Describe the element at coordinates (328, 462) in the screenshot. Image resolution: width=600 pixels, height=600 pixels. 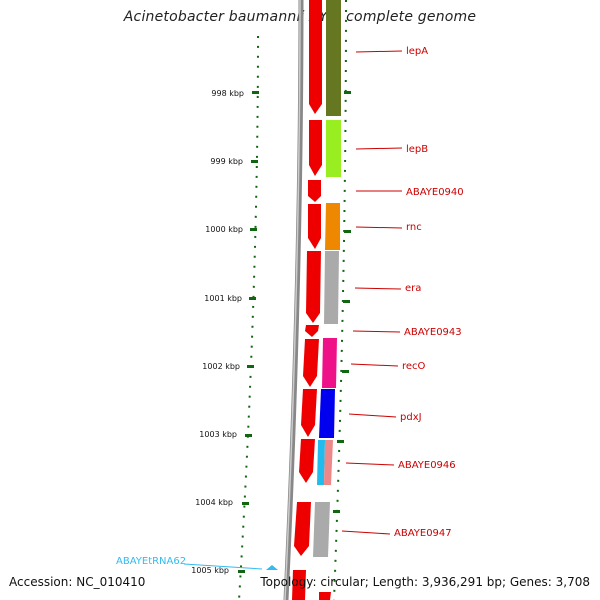
I see `cog-block-ABAYE0946b` at that location.